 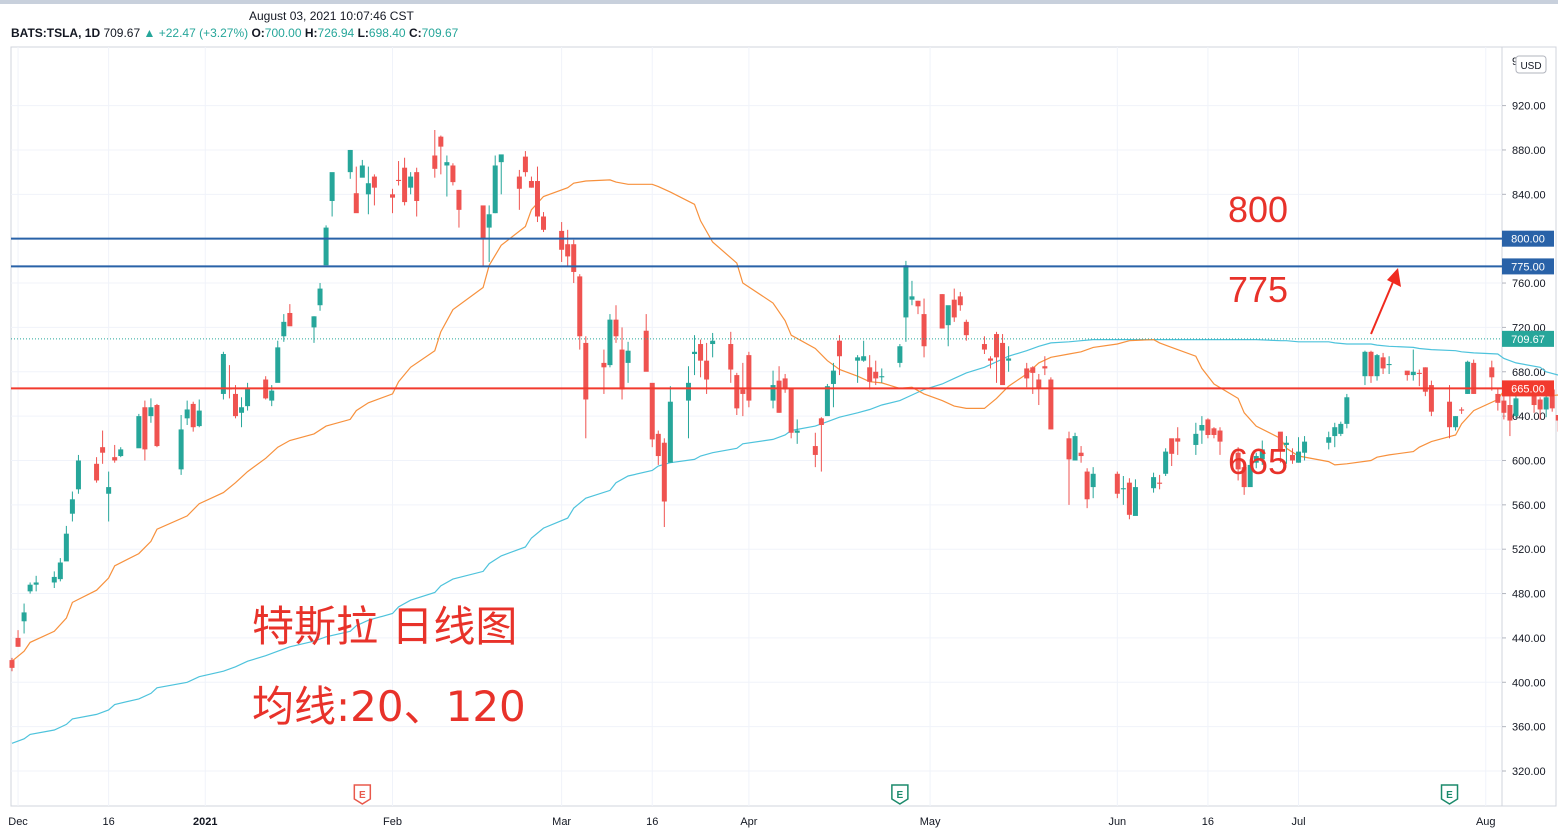 What do you see at coordinates (1529, 639) in the screenshot?
I see `price-tick-label: 440.00` at bounding box center [1529, 639].